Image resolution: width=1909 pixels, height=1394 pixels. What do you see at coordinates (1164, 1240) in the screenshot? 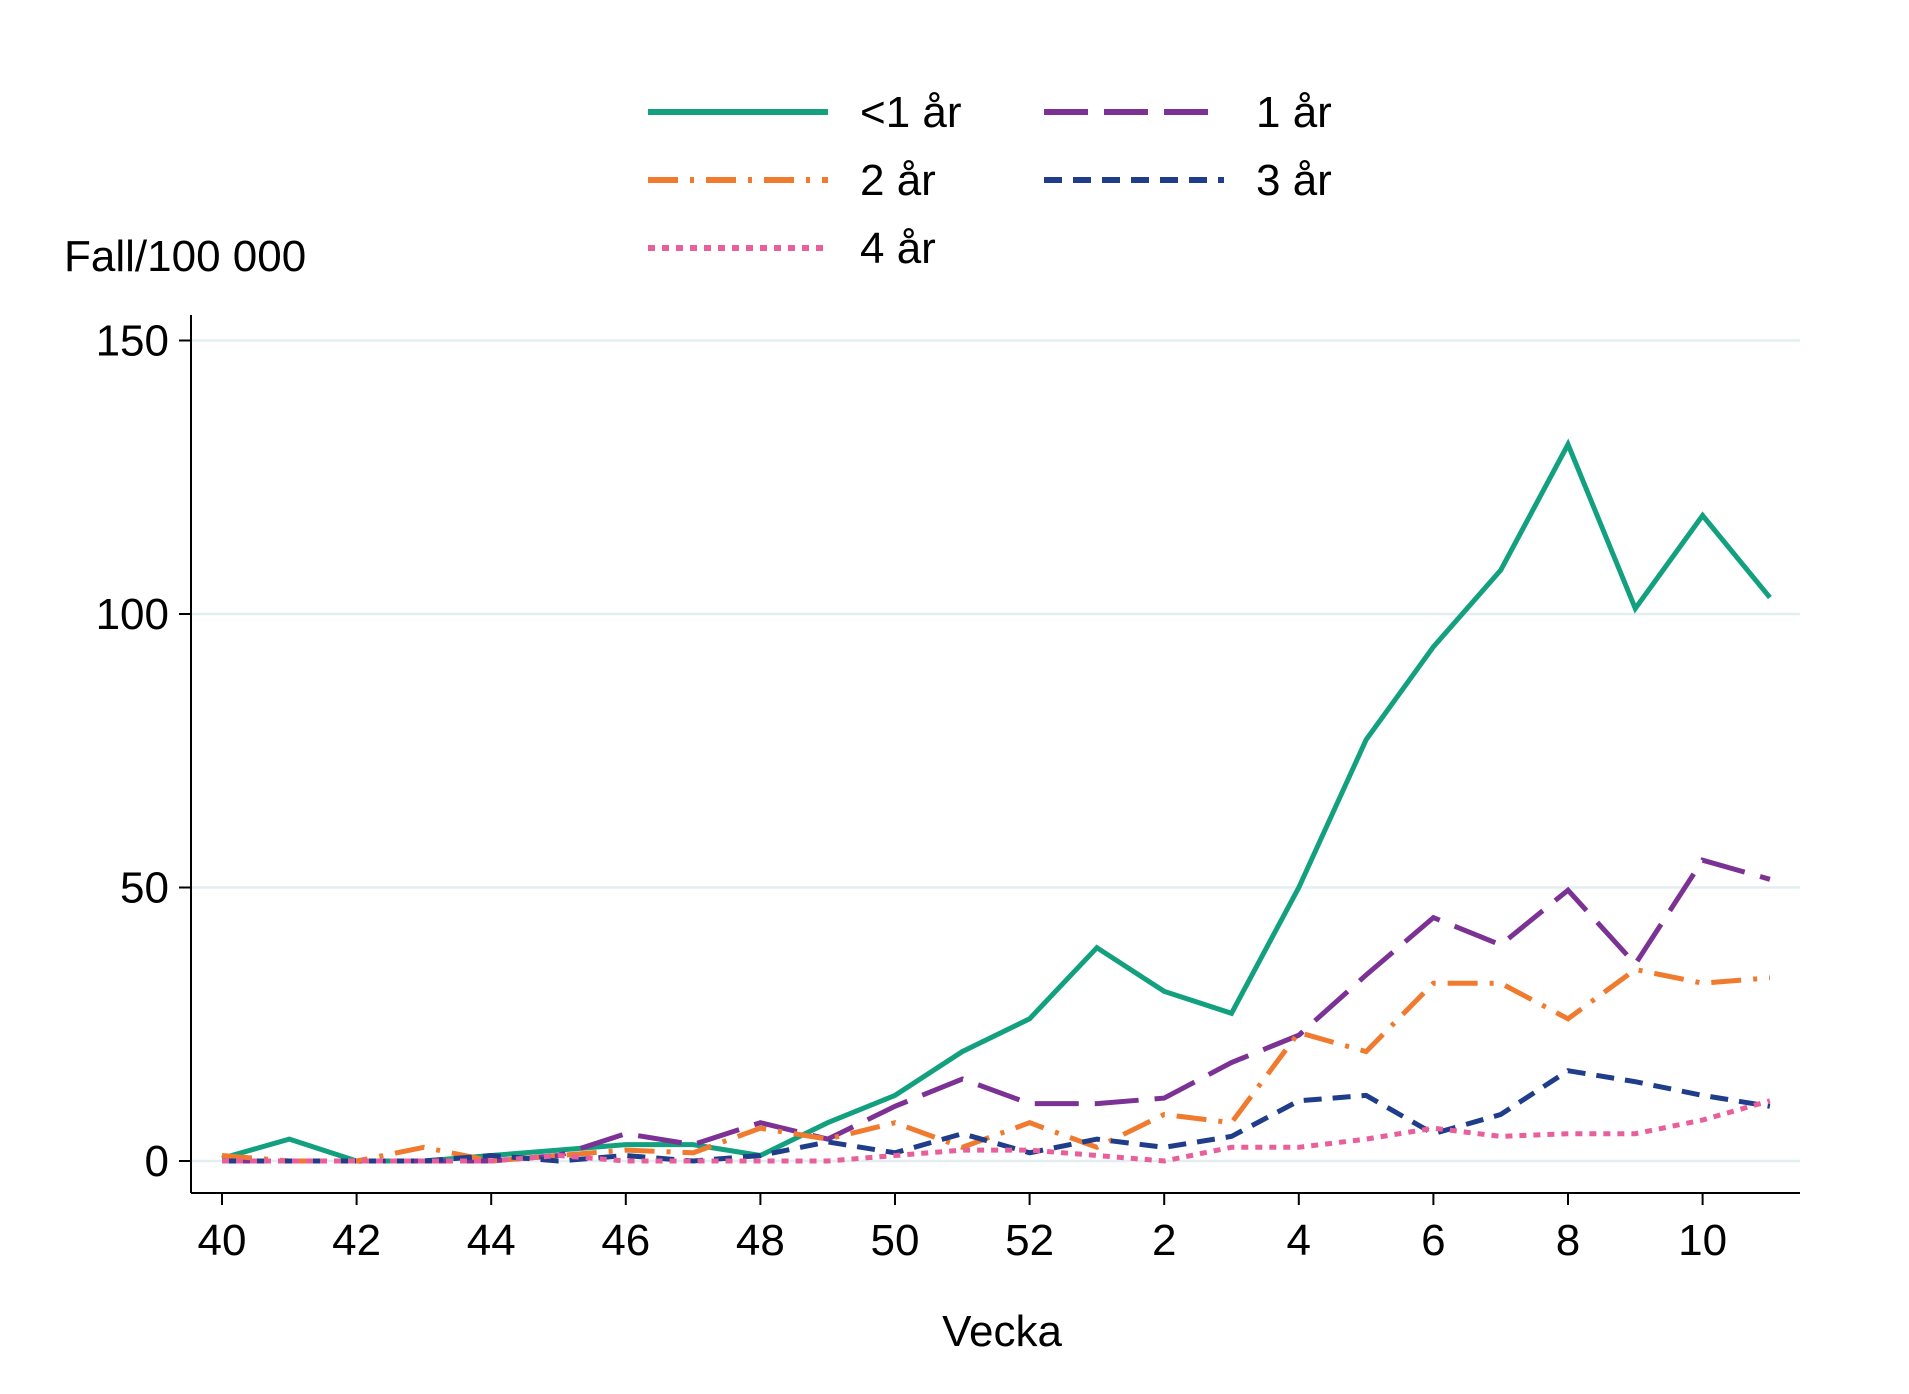
I see `x-tick-label: 2` at bounding box center [1164, 1240].